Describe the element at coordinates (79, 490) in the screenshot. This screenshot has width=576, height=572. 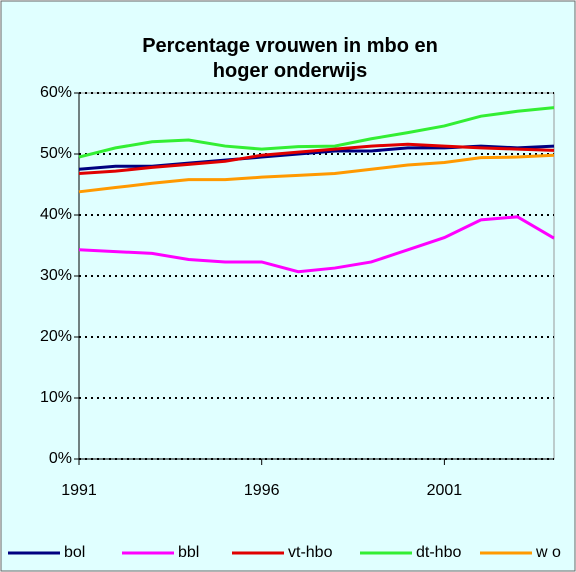
I see `x-tick-label: 1991` at that location.